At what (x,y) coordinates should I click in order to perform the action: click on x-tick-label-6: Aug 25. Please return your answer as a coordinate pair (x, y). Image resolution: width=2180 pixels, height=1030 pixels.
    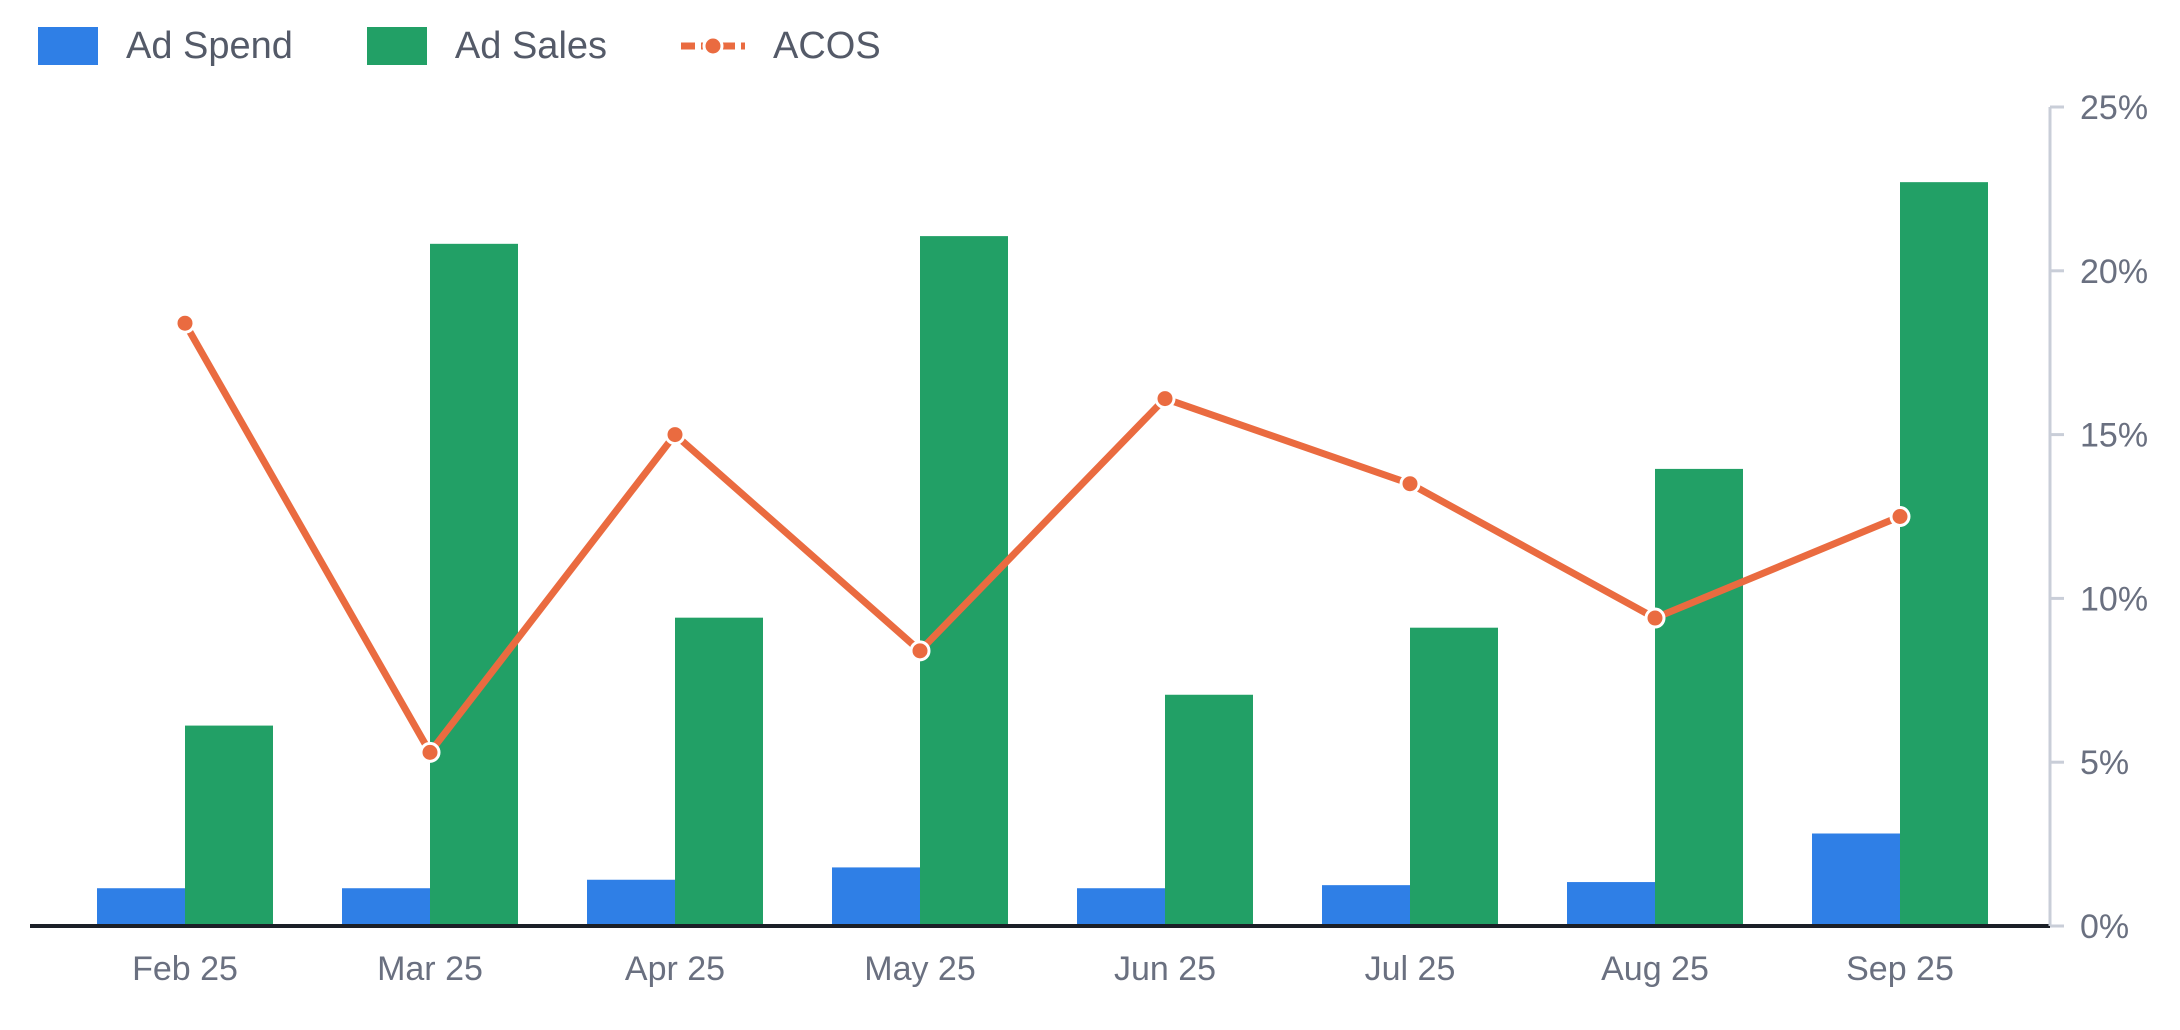
    Looking at the image, I should click on (1655, 969).